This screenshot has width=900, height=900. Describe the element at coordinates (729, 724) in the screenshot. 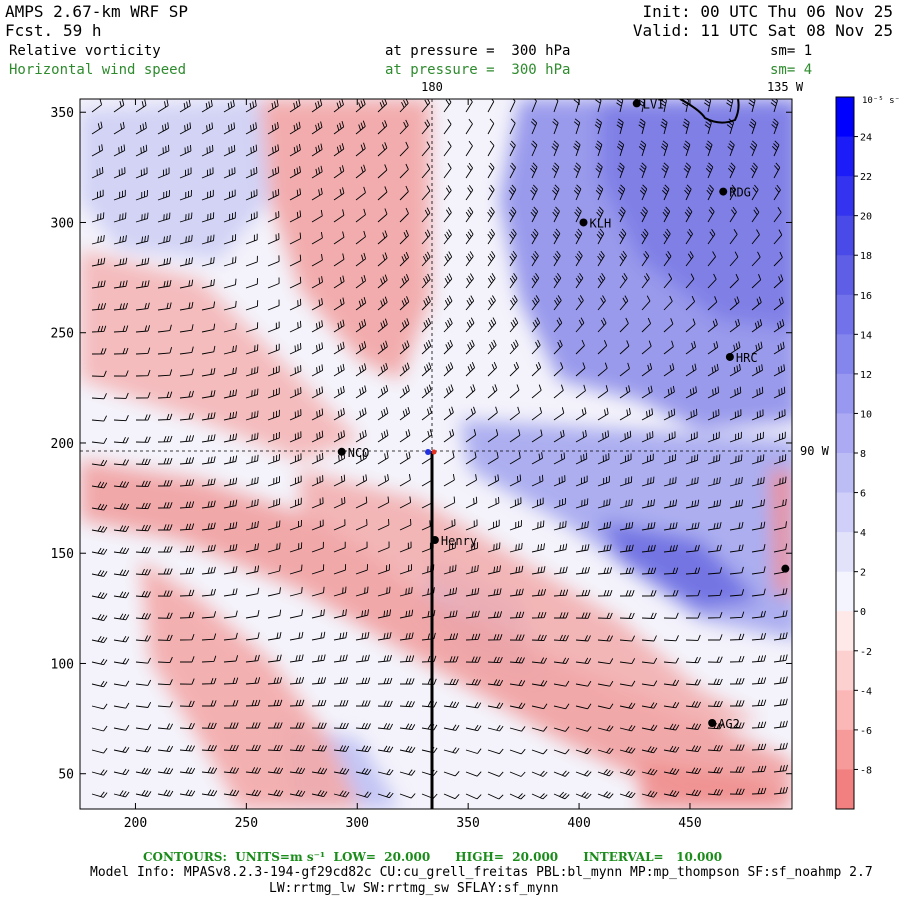

I see `station-label: AG2` at that location.